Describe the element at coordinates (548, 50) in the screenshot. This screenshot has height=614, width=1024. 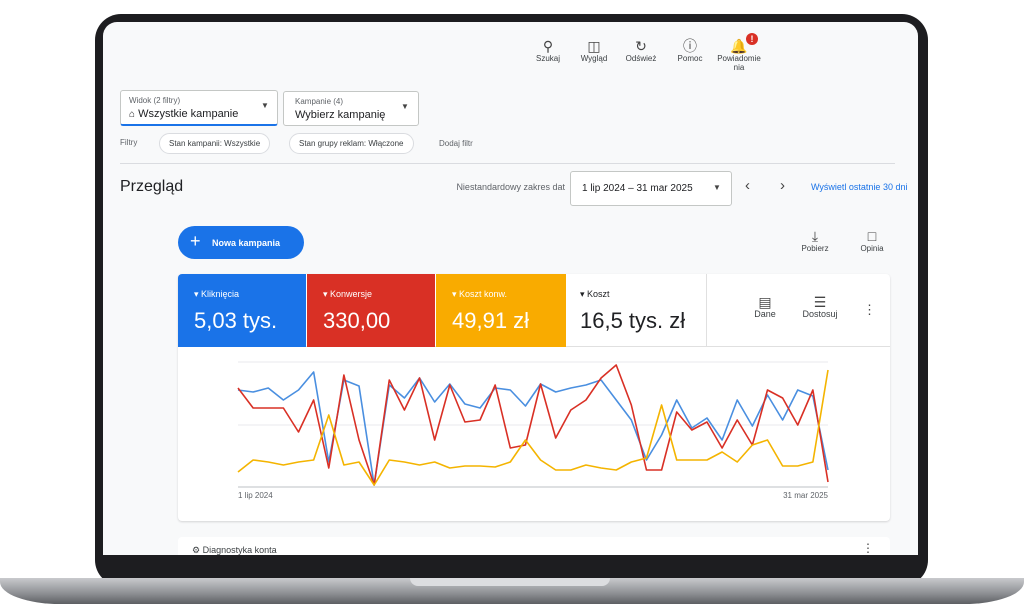
I see `toolbar-button: ⚲ Szukaj` at that location.